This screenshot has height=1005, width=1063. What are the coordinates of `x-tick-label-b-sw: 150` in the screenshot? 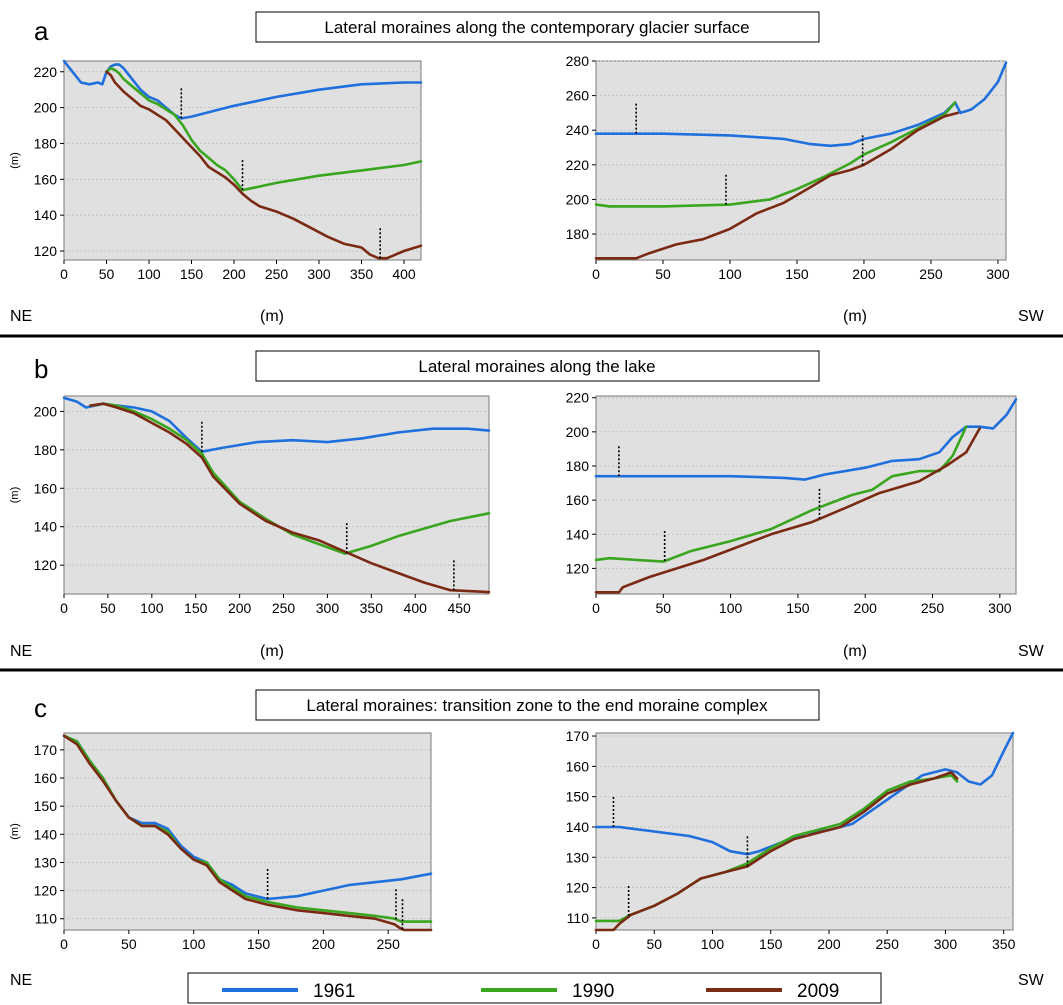 It's located at (798, 608).